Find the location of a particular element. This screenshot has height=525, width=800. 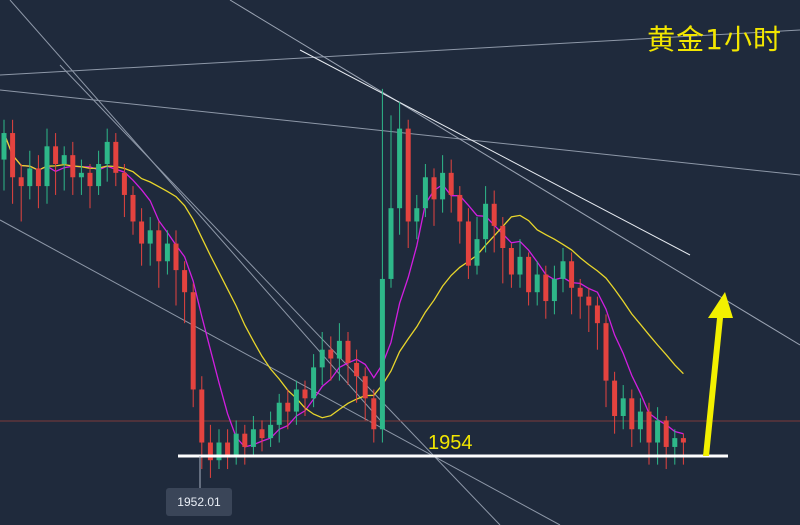

price-tag: 1952.01 is located at coordinates (199, 502).